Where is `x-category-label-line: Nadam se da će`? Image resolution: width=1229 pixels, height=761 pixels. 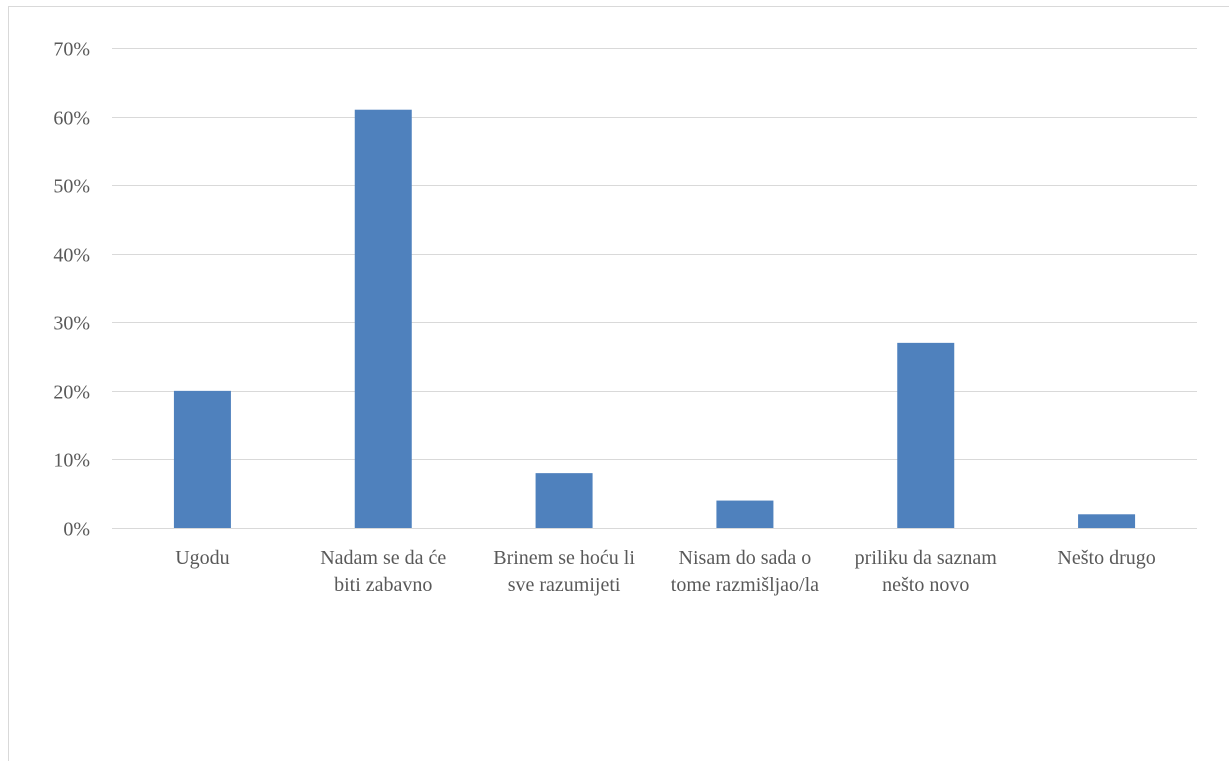 x-category-label-line: Nadam se da će is located at coordinates (383, 558).